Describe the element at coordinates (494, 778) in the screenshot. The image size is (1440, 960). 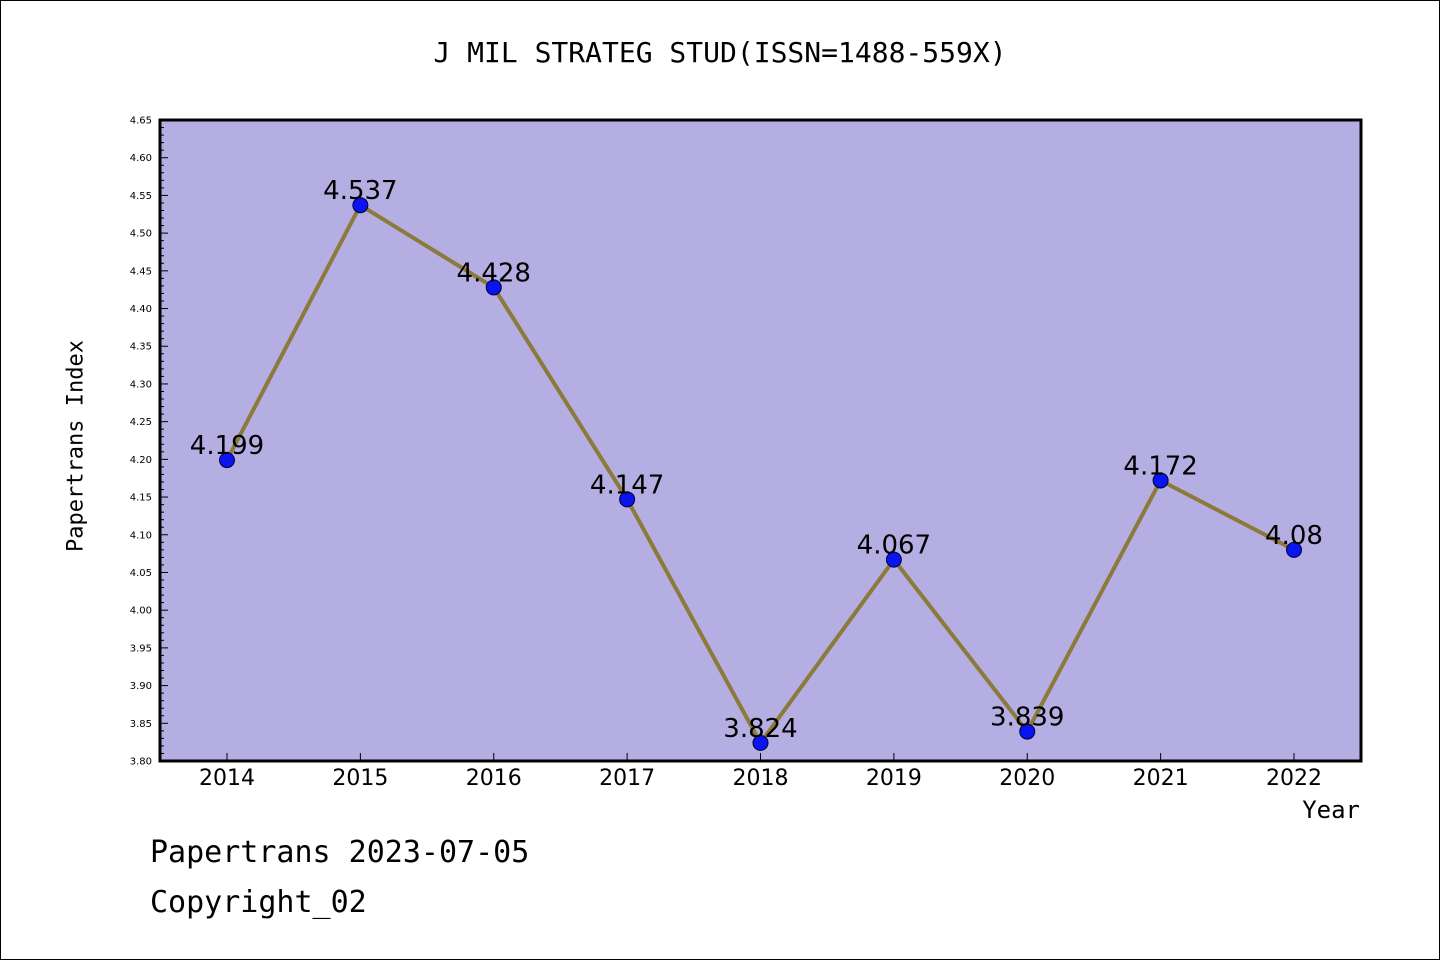
I see `x-tick-label: 2016` at that location.